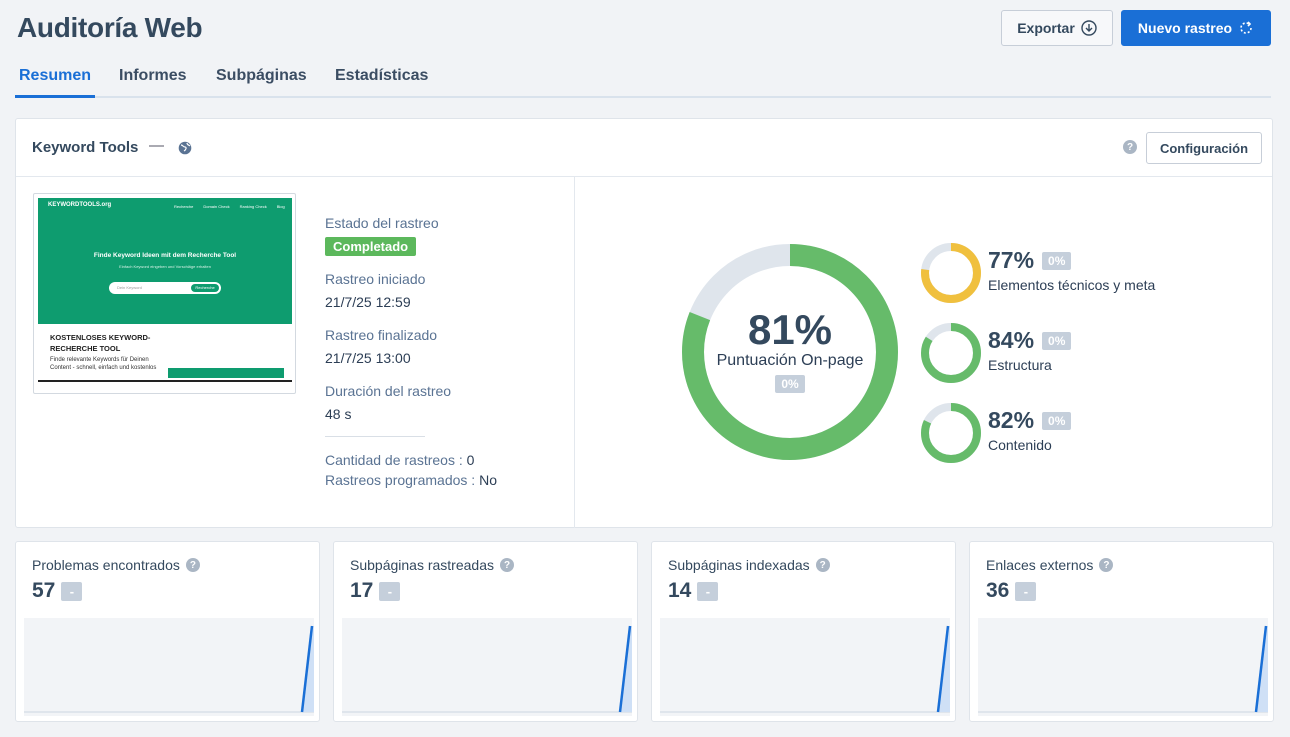  I want to click on stat-card-crawled: Subpáginas rastreadas? 17-, so click(485, 631).